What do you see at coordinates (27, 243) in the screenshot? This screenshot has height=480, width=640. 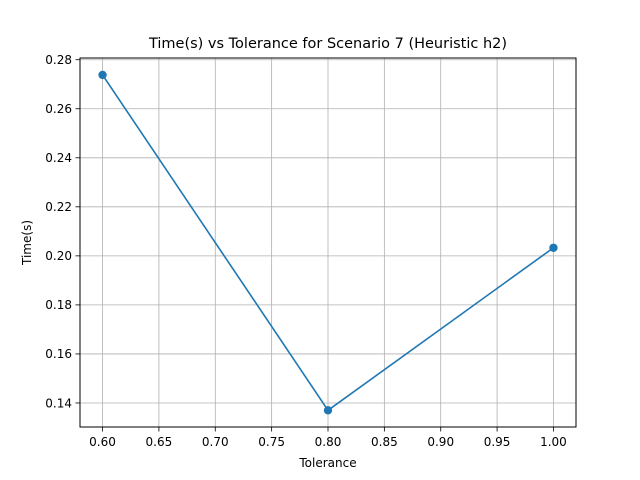 I see `y-axis-label: Time(s)` at bounding box center [27, 243].